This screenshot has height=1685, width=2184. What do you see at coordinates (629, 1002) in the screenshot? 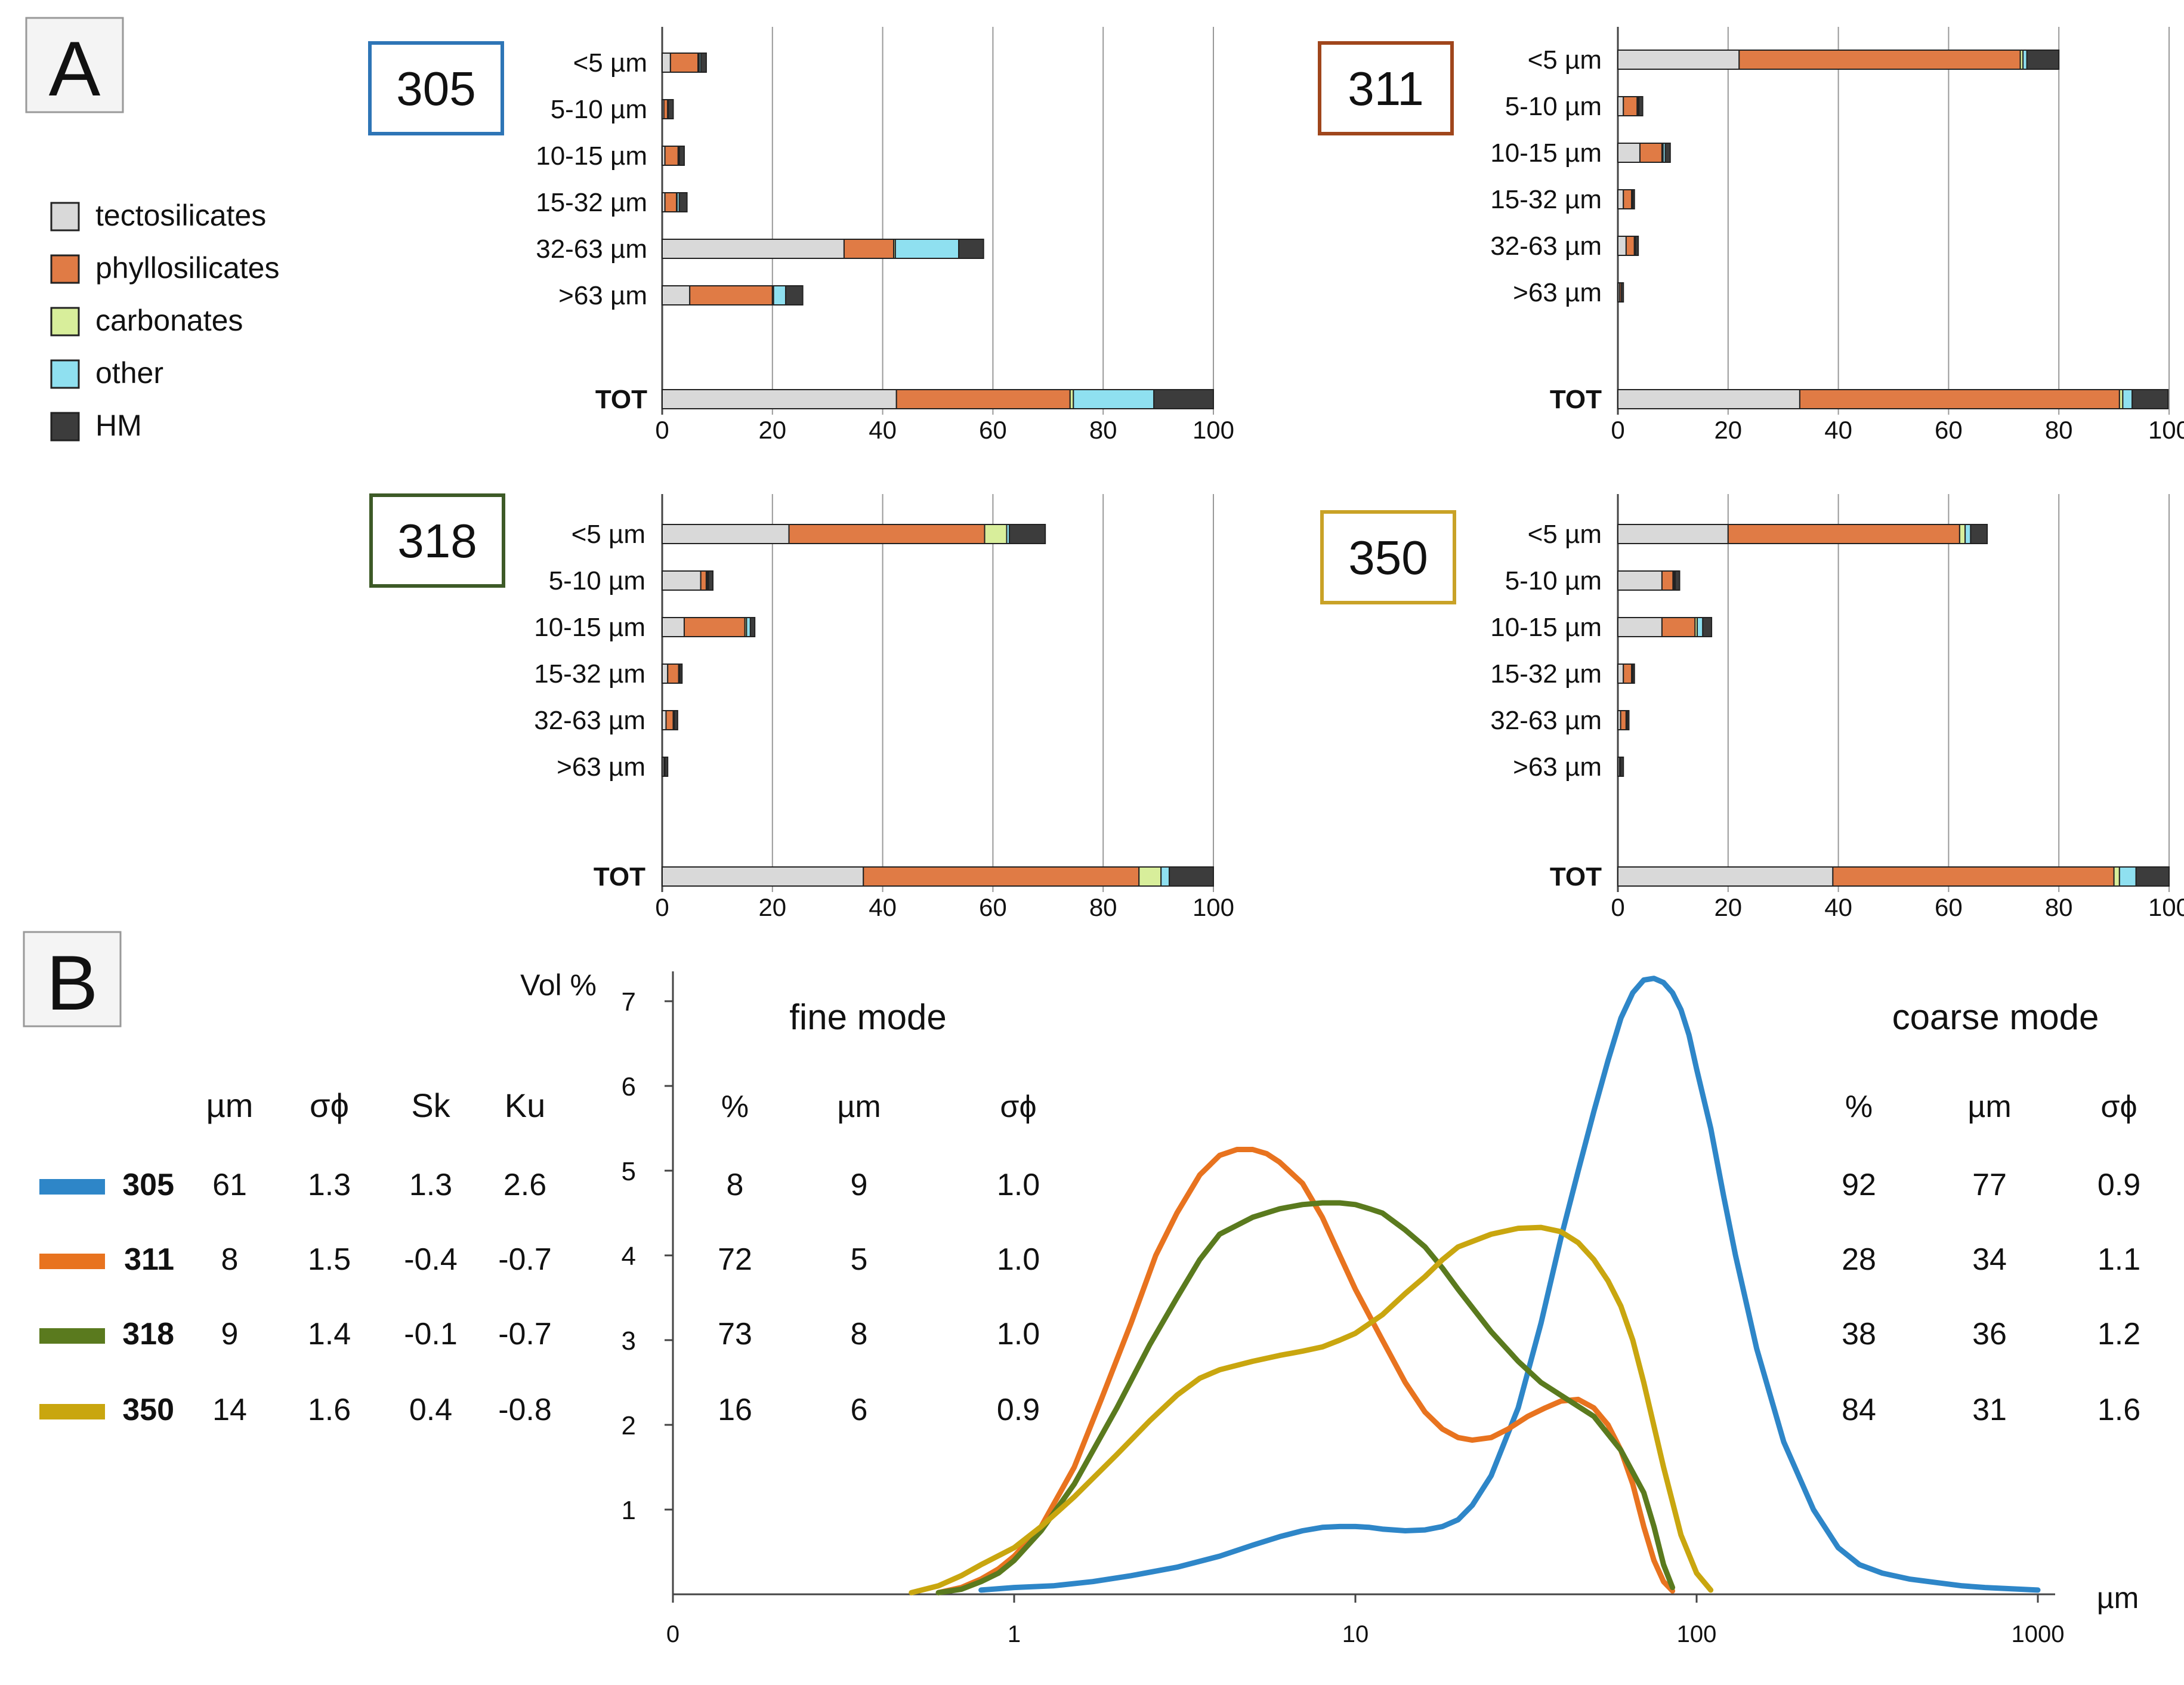
I see `y-tick-label-6: 7` at bounding box center [629, 1002].